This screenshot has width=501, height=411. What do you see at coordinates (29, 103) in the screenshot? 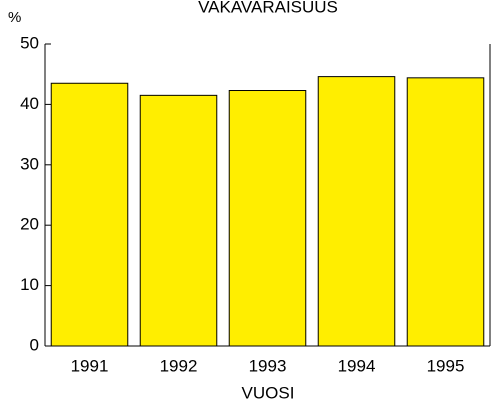
I see `y-tick-label: 40` at bounding box center [29, 103].